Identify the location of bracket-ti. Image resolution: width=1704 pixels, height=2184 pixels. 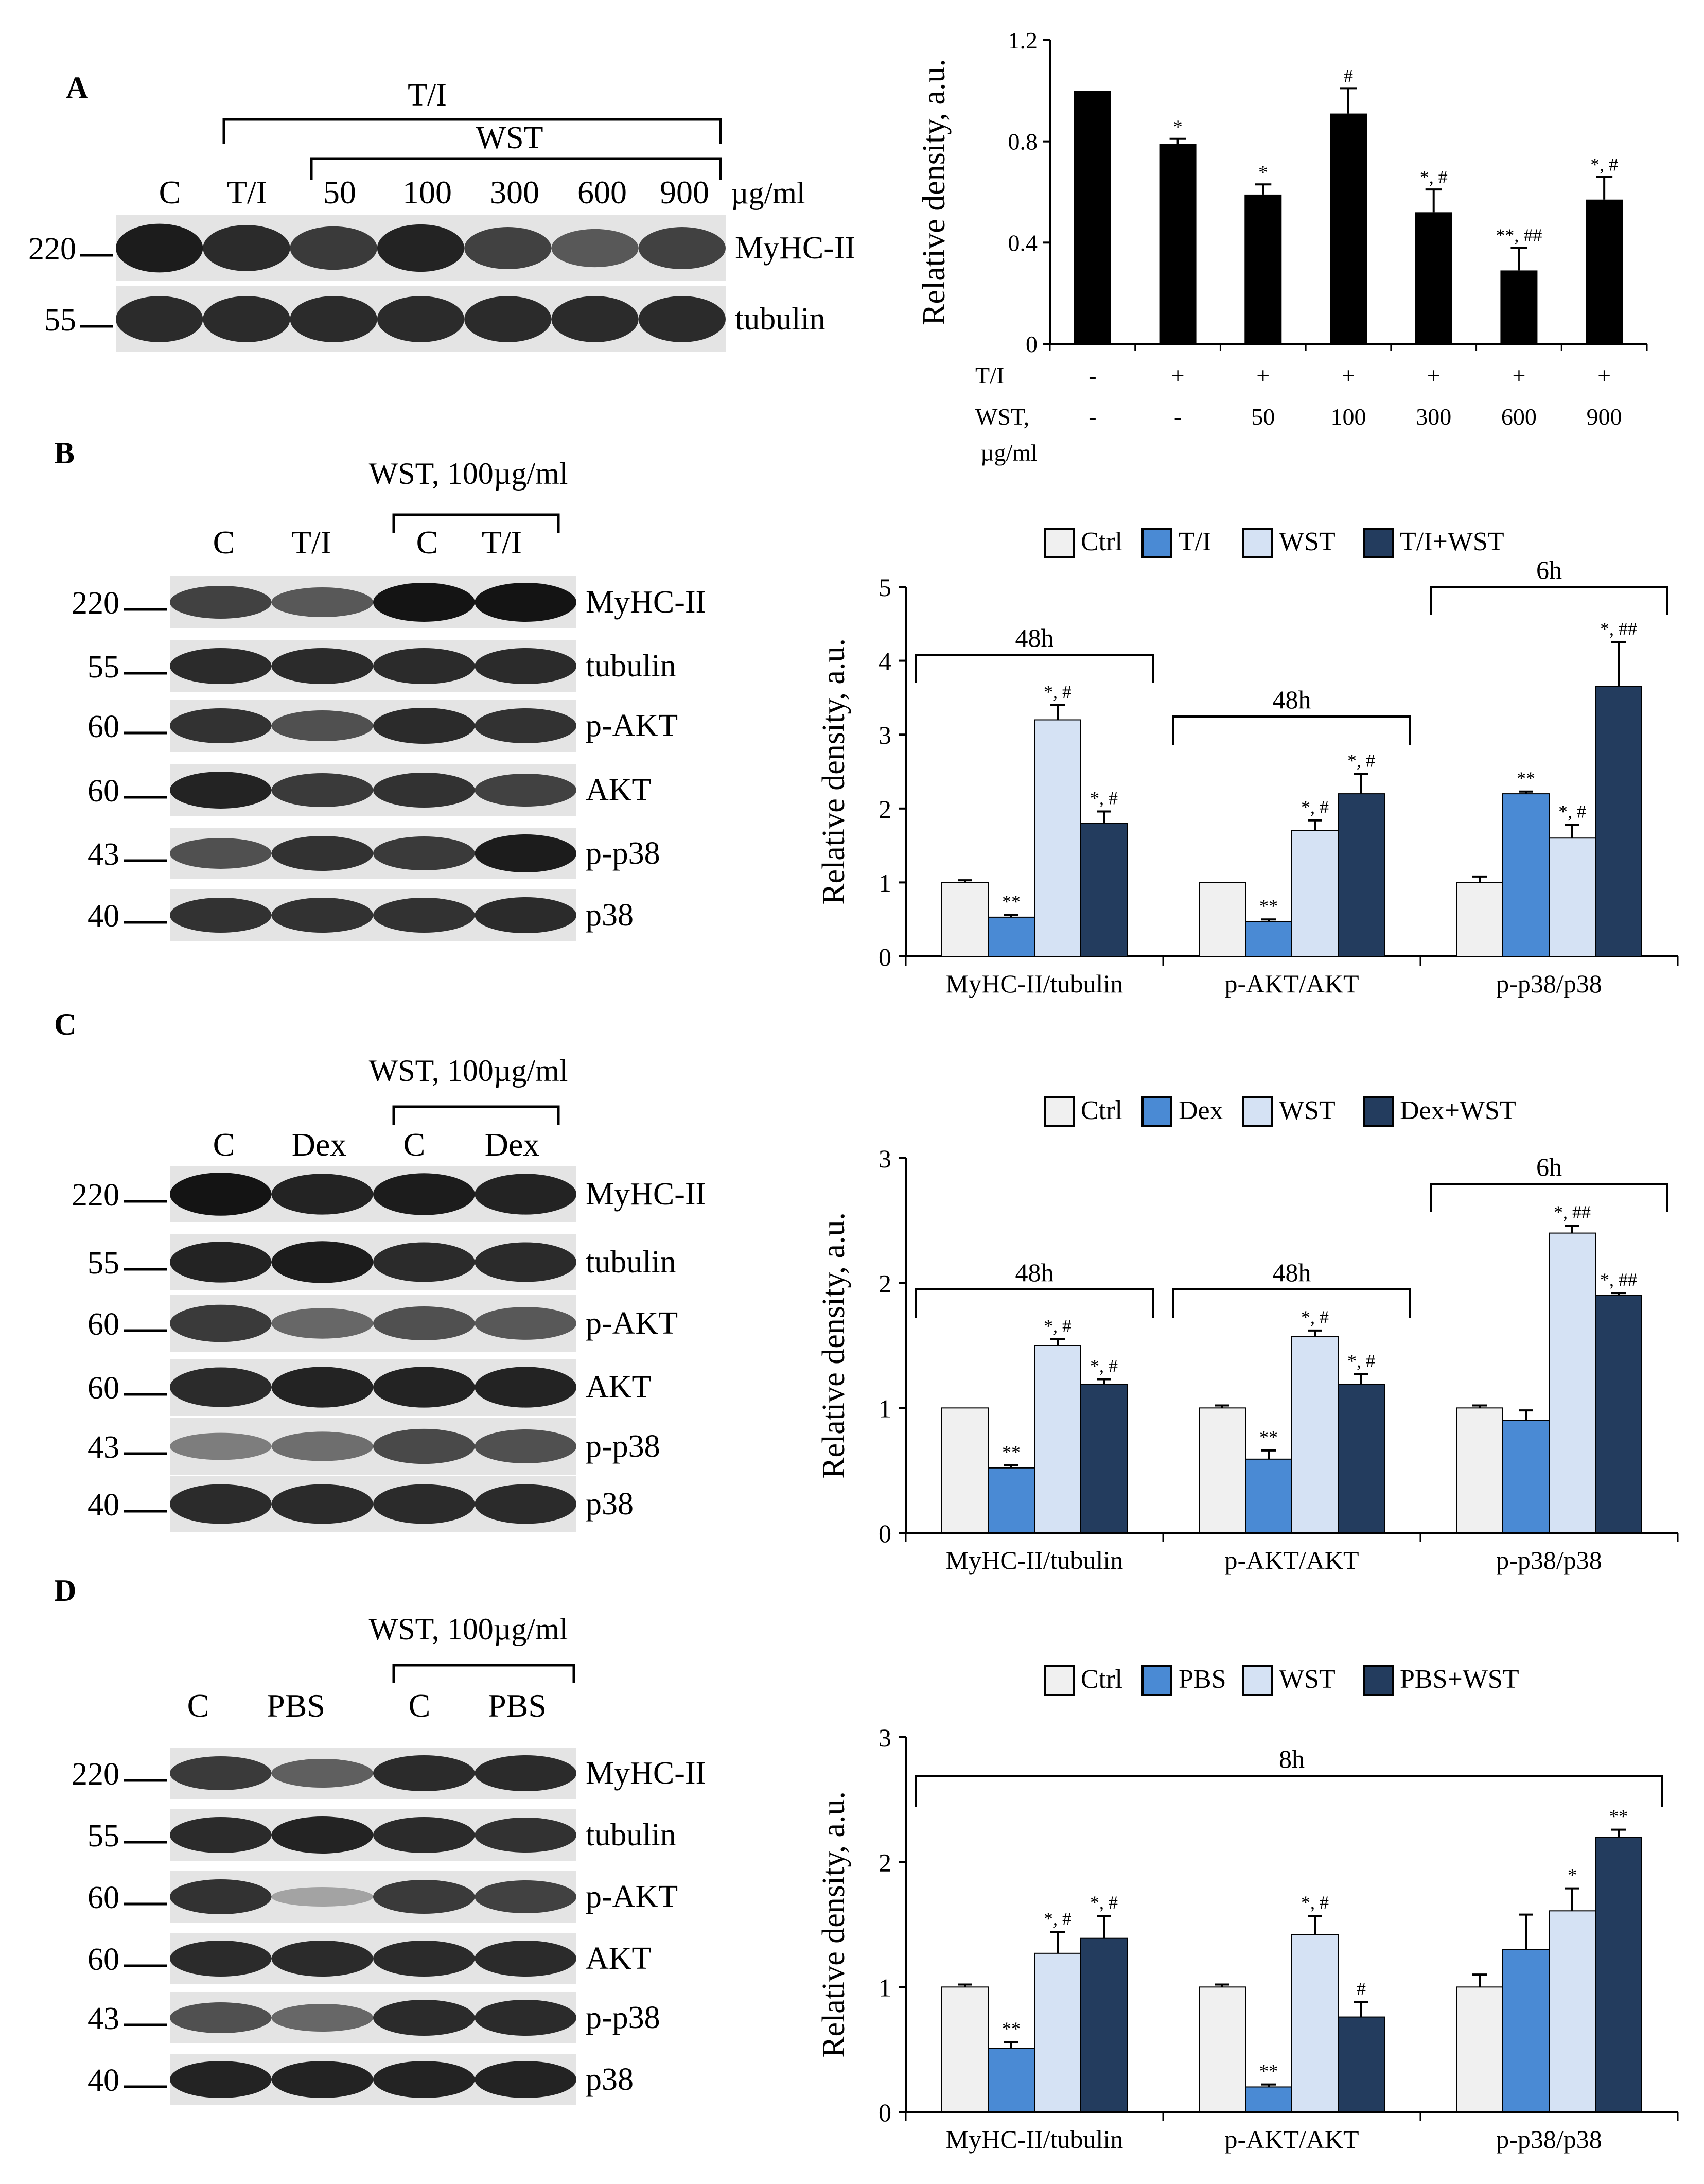
(472, 131).